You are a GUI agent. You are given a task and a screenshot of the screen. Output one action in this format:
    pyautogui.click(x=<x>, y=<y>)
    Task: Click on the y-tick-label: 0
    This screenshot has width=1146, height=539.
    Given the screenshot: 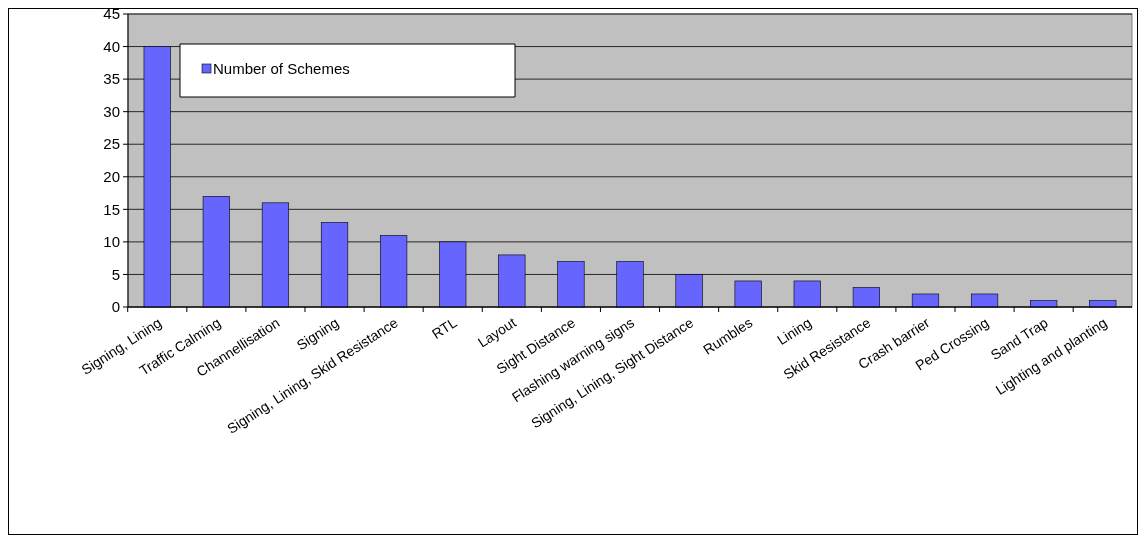 What is the action you would take?
    pyautogui.click(x=115, y=307)
    